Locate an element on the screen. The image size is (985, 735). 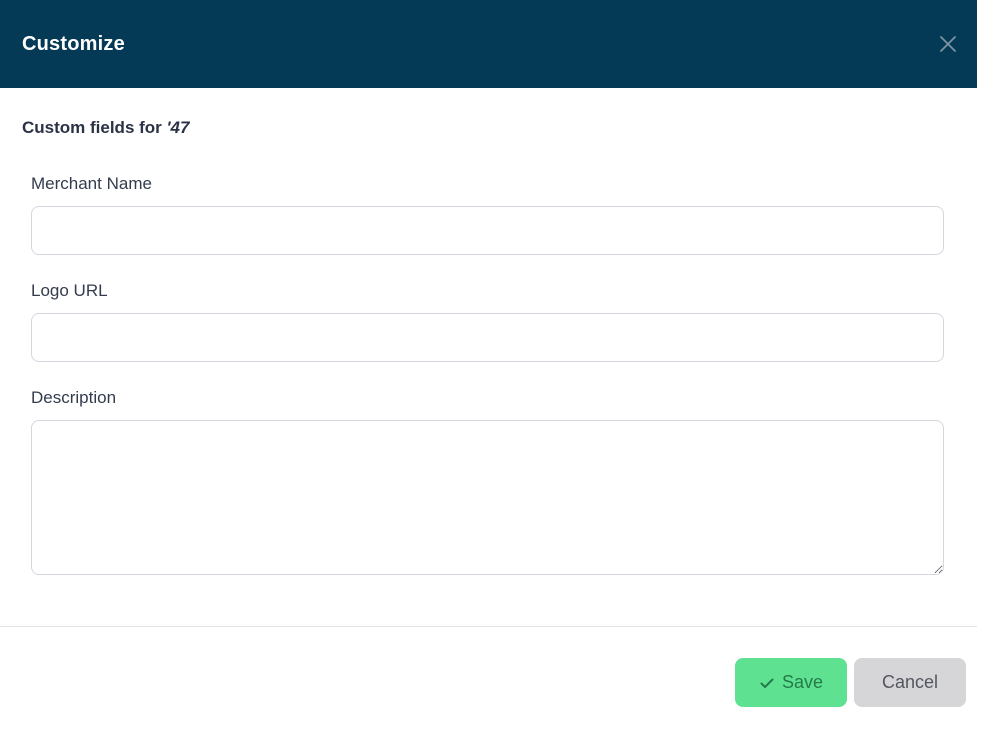
modal-footer: Save Cancel is located at coordinates (850, 682).